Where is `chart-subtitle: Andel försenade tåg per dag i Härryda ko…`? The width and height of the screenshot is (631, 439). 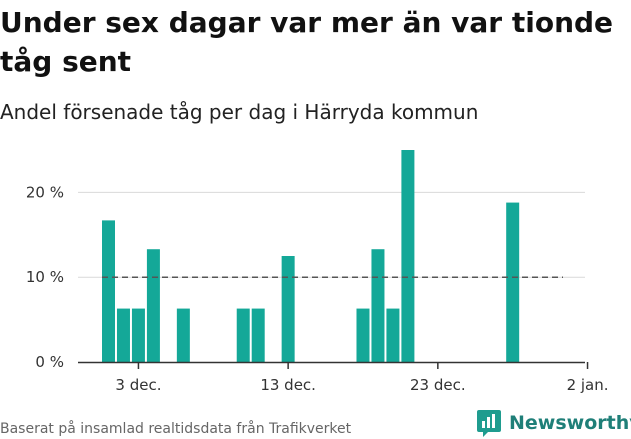 chart-subtitle: Andel försenade tåg per dag i Härryda ko… is located at coordinates (239, 112).